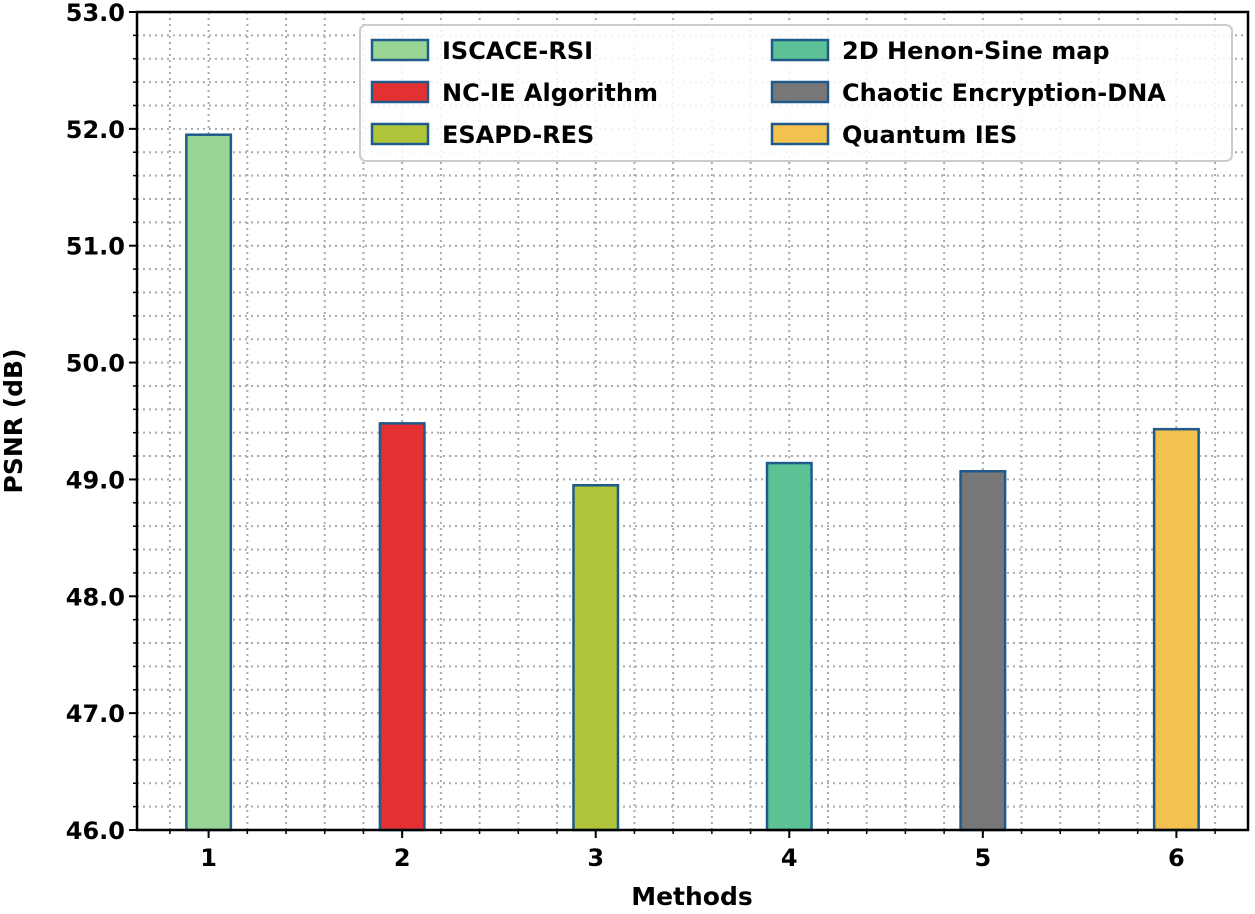 The image size is (1255, 914). What do you see at coordinates (402, 858) in the screenshot?
I see `x-tick-label: 2` at bounding box center [402, 858].